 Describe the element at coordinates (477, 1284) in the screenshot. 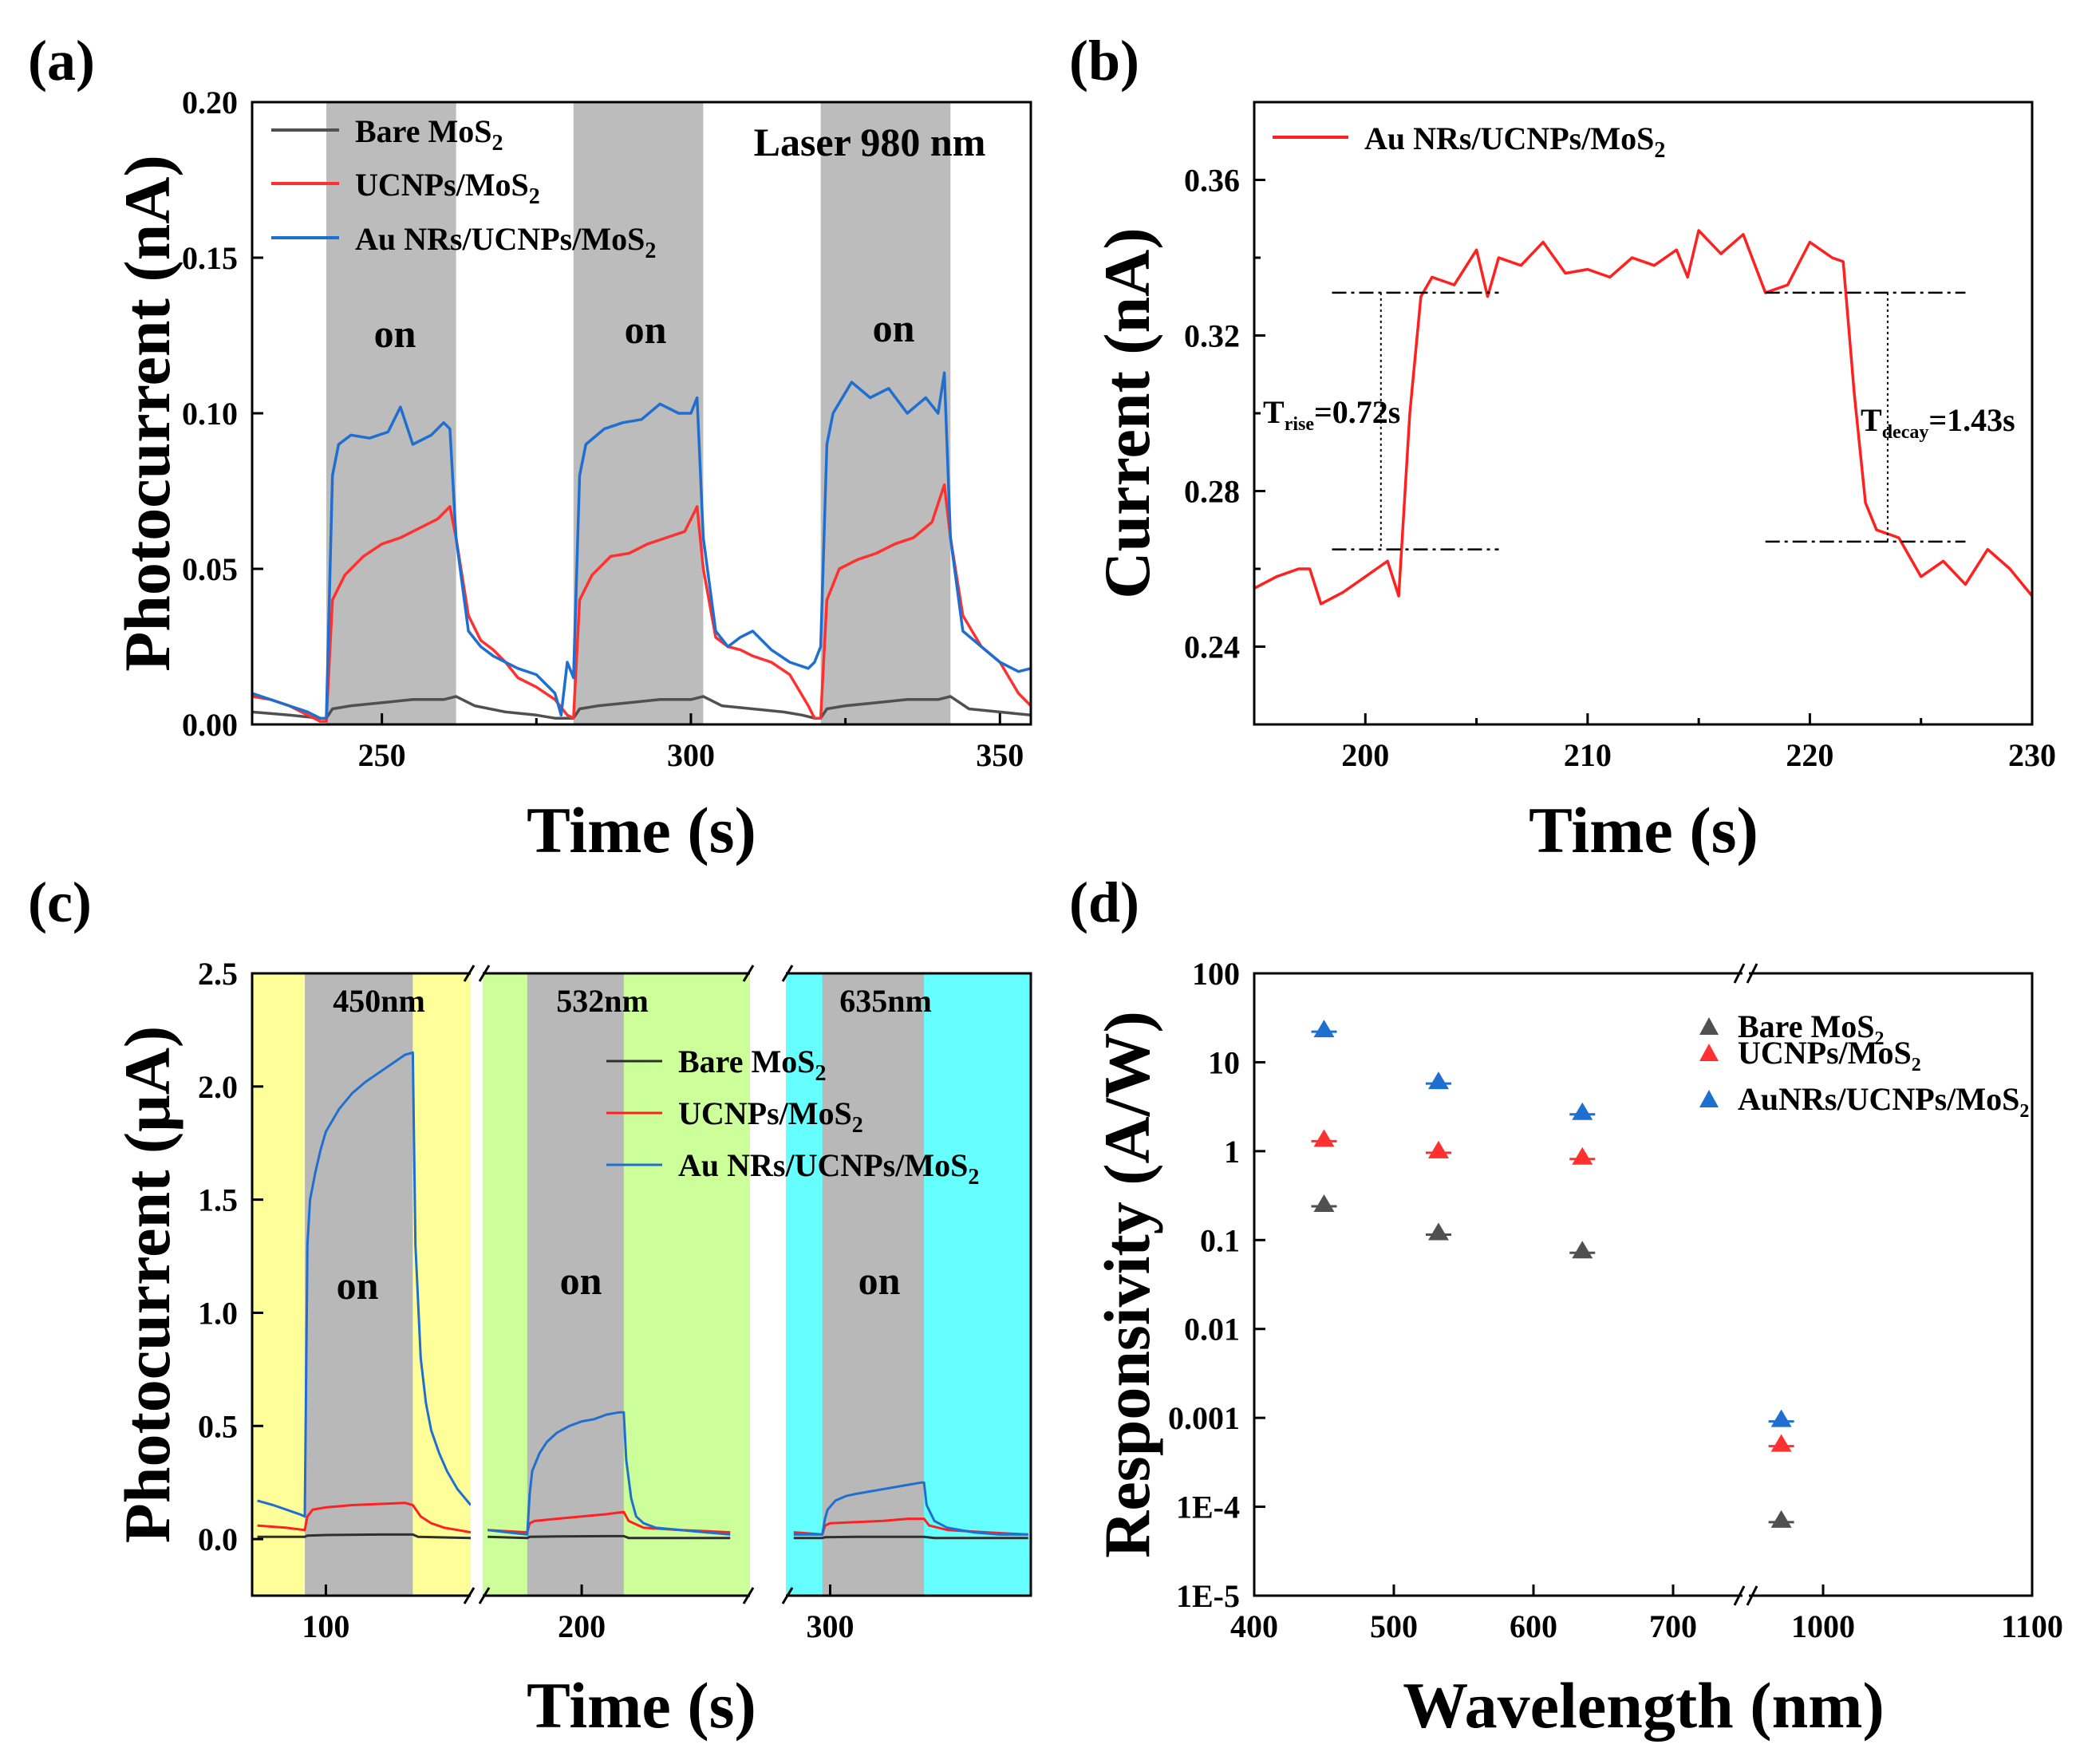

I see `axis-break-gap` at that location.